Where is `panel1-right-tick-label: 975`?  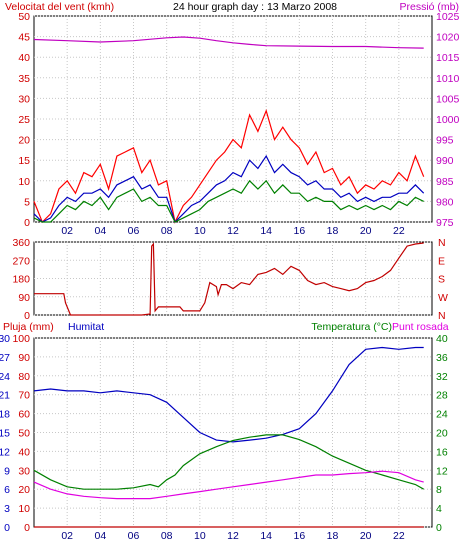
panel1-right-tick-label: 975 is located at coordinates (445, 223).